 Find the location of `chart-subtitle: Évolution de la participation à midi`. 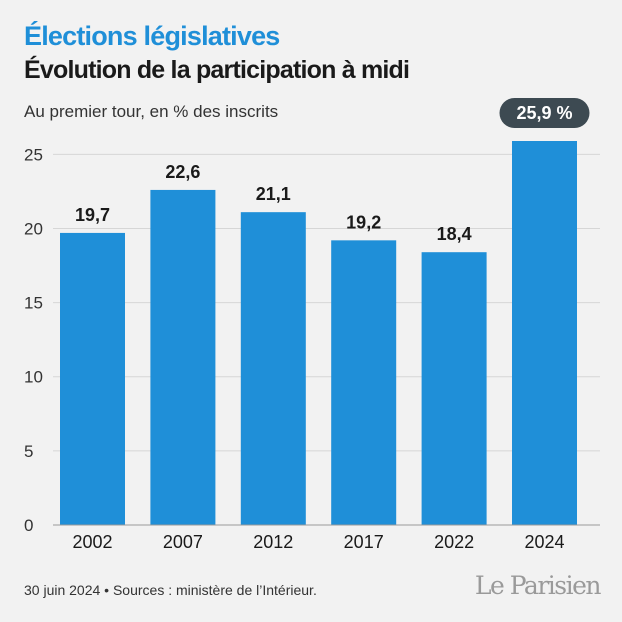

chart-subtitle: Évolution de la participation à midi is located at coordinates (217, 70).